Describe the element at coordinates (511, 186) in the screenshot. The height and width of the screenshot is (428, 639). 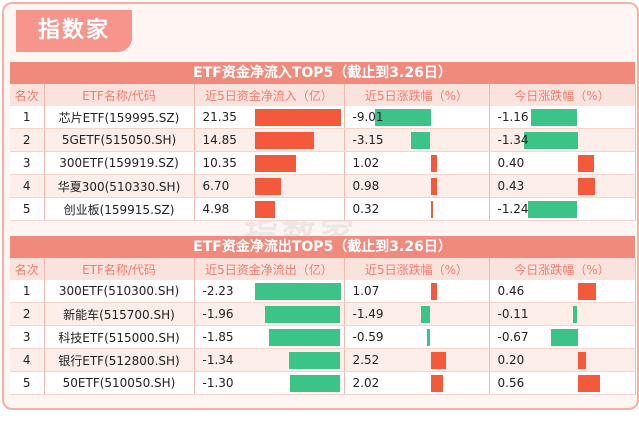
I see `today-value: 0.43` at that location.